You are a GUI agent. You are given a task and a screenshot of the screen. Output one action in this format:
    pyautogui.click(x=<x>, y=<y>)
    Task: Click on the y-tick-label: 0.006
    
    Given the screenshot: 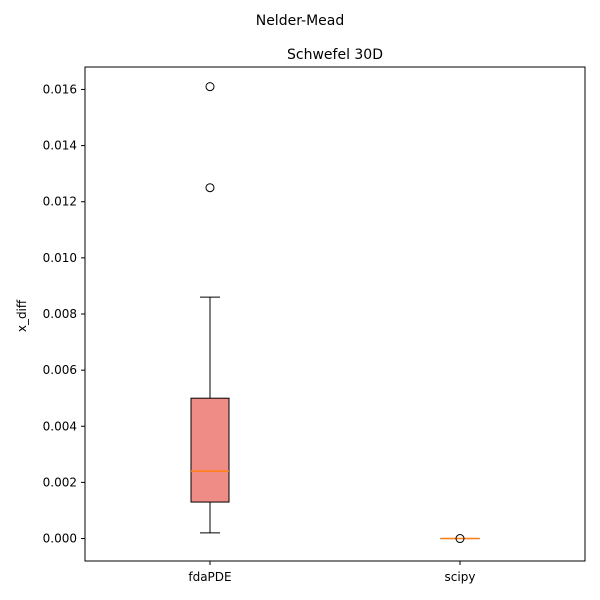 What is the action you would take?
    pyautogui.click(x=60, y=370)
    